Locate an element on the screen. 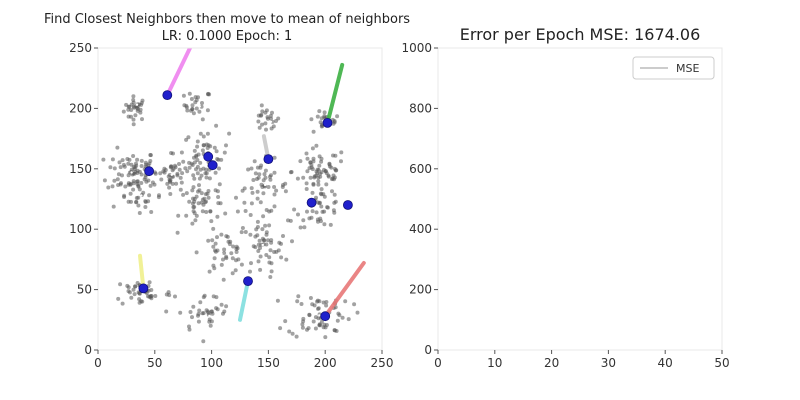 Image resolution: width=800 pixels, height=400 pixels. left-x-tick-label: 100 is located at coordinates (211, 363).